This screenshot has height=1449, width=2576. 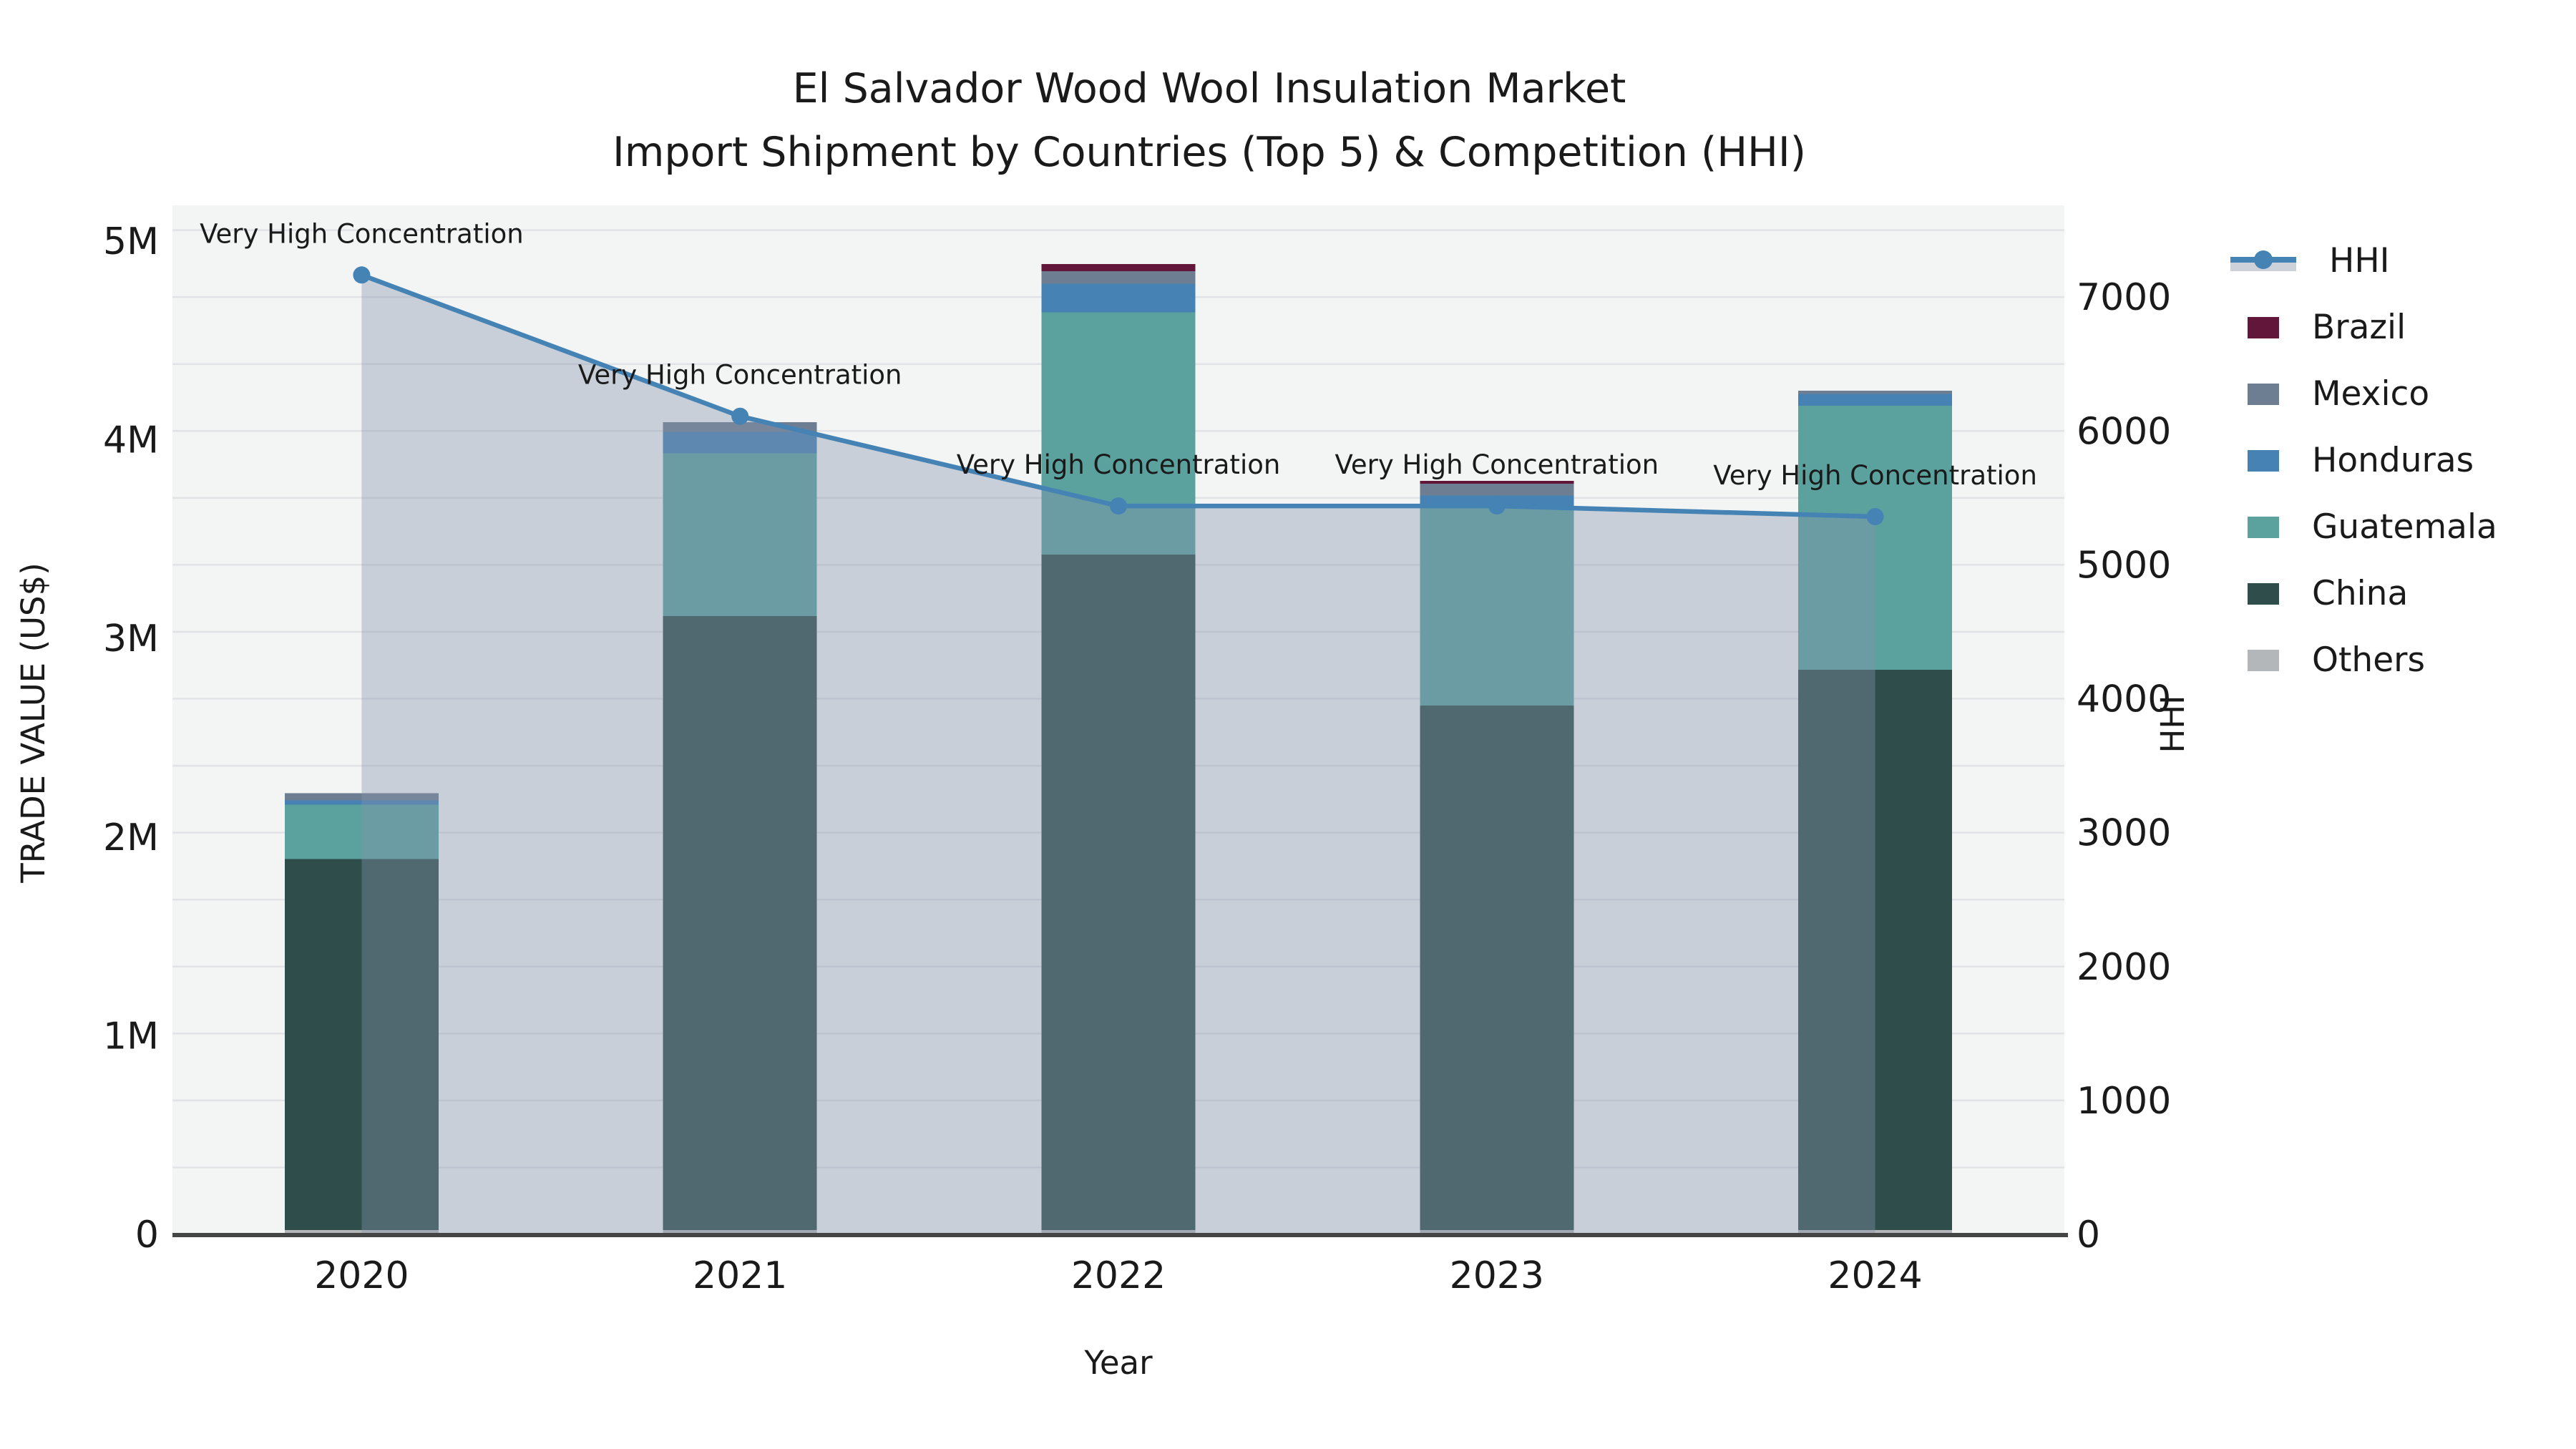 I want to click on x-tick-2023: 2023, so click(x=1497, y=1275).